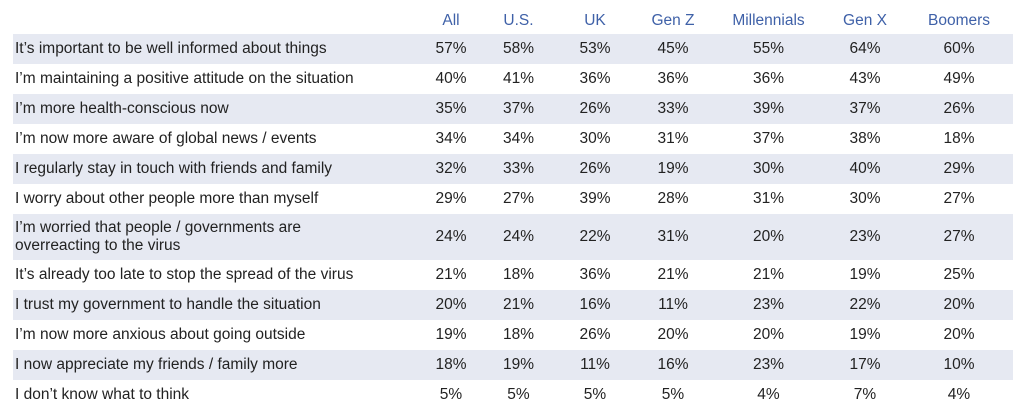 The image size is (1024, 417). What do you see at coordinates (518, 79) in the screenshot?
I see `value-cell: 41%` at bounding box center [518, 79].